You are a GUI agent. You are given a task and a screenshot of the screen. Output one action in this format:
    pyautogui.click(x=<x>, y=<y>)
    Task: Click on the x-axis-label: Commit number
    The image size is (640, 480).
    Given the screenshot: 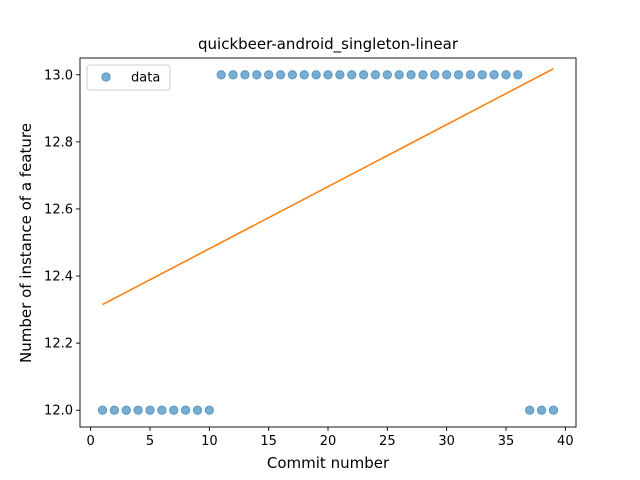 What is the action you would take?
    pyautogui.click(x=328, y=463)
    